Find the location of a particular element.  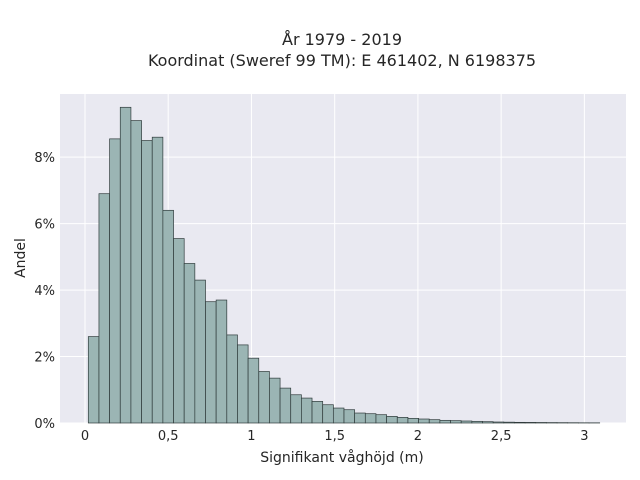

x-tick-label: 3 is located at coordinates (584, 436).